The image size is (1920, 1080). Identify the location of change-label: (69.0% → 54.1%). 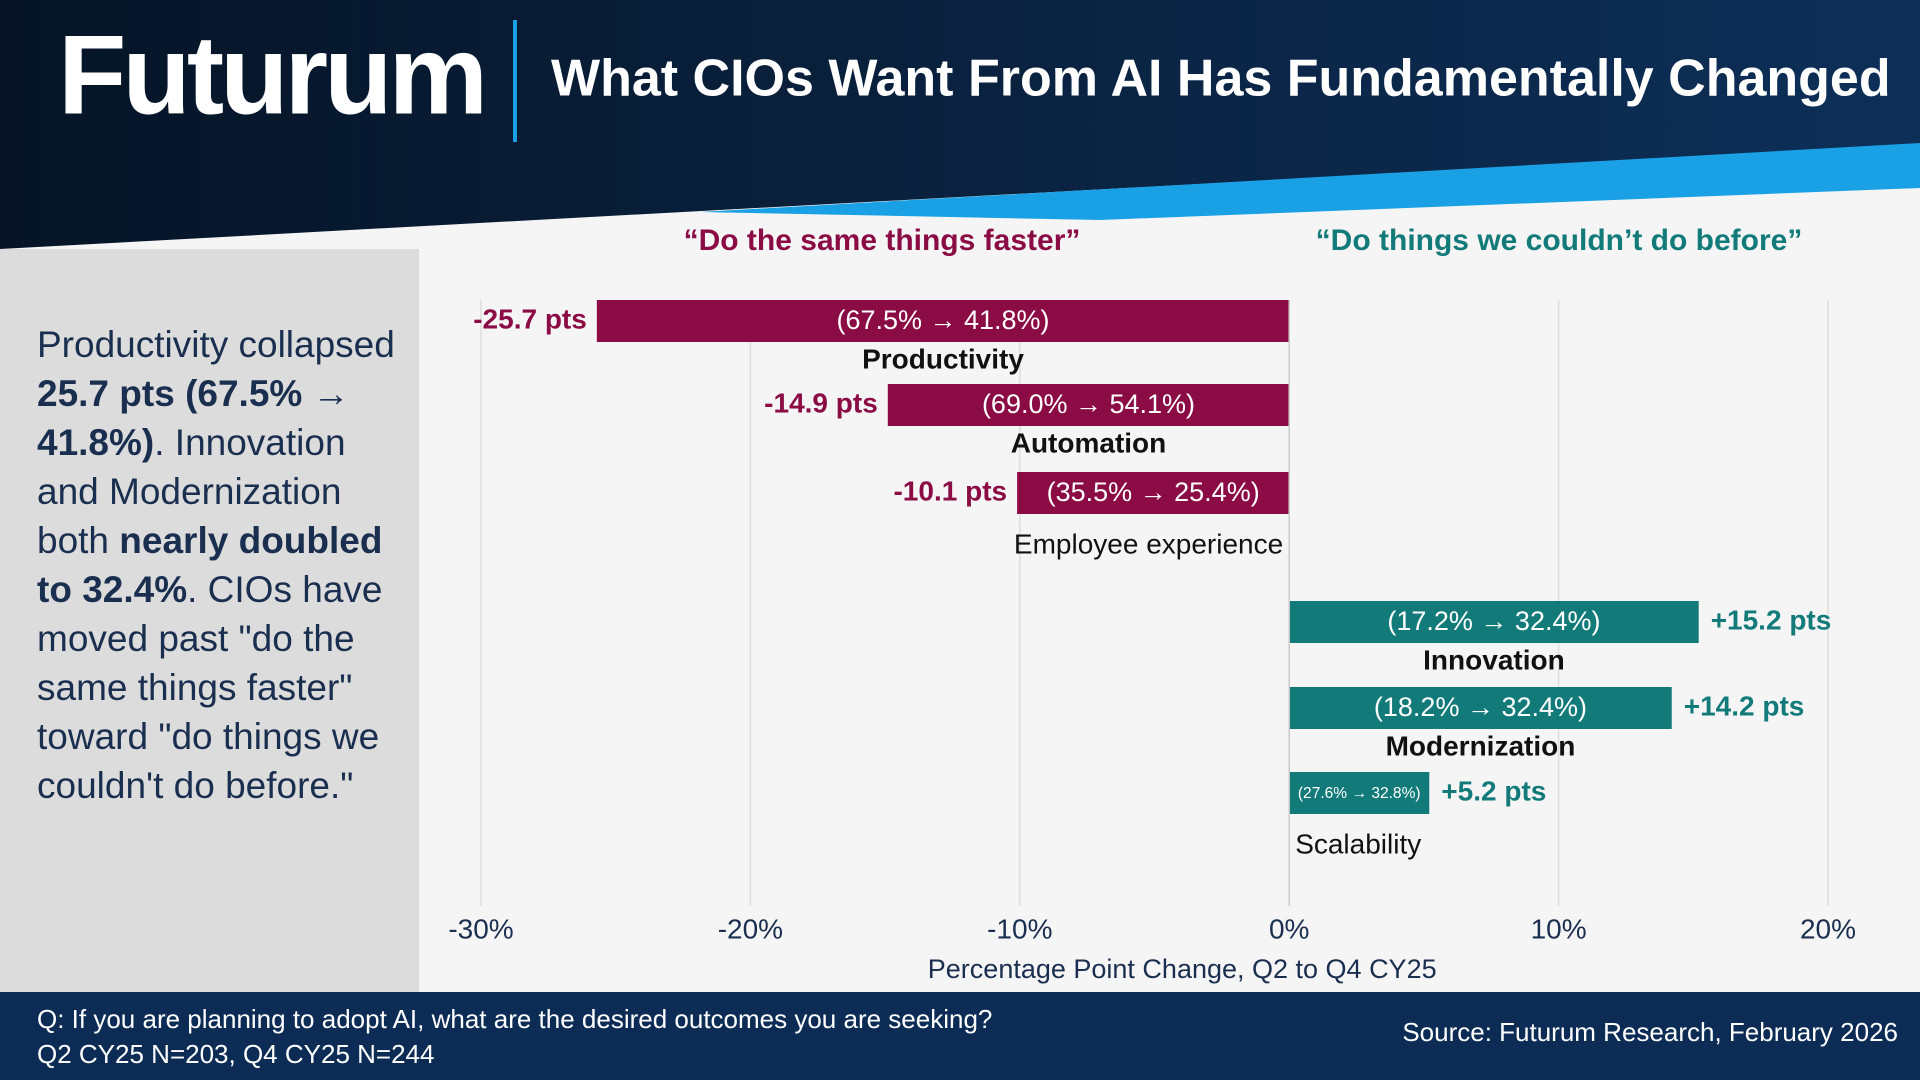
(1088, 404).